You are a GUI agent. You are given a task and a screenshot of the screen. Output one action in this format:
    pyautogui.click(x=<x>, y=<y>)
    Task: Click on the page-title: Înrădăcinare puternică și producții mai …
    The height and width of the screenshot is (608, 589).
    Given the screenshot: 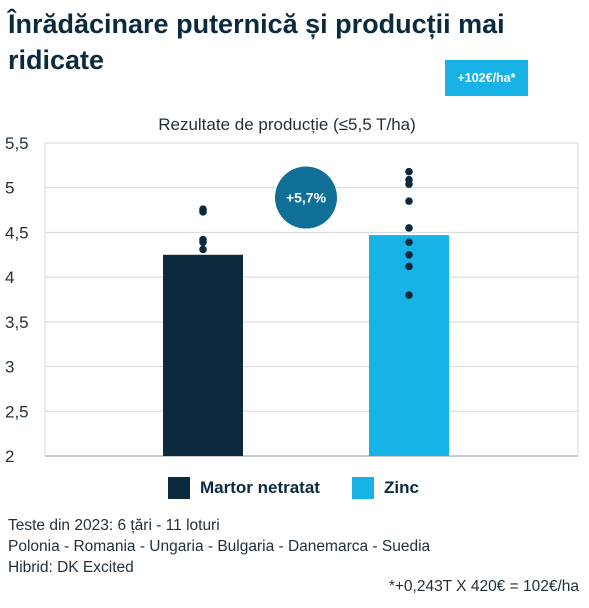 What is the action you would take?
    pyautogui.click(x=256, y=42)
    